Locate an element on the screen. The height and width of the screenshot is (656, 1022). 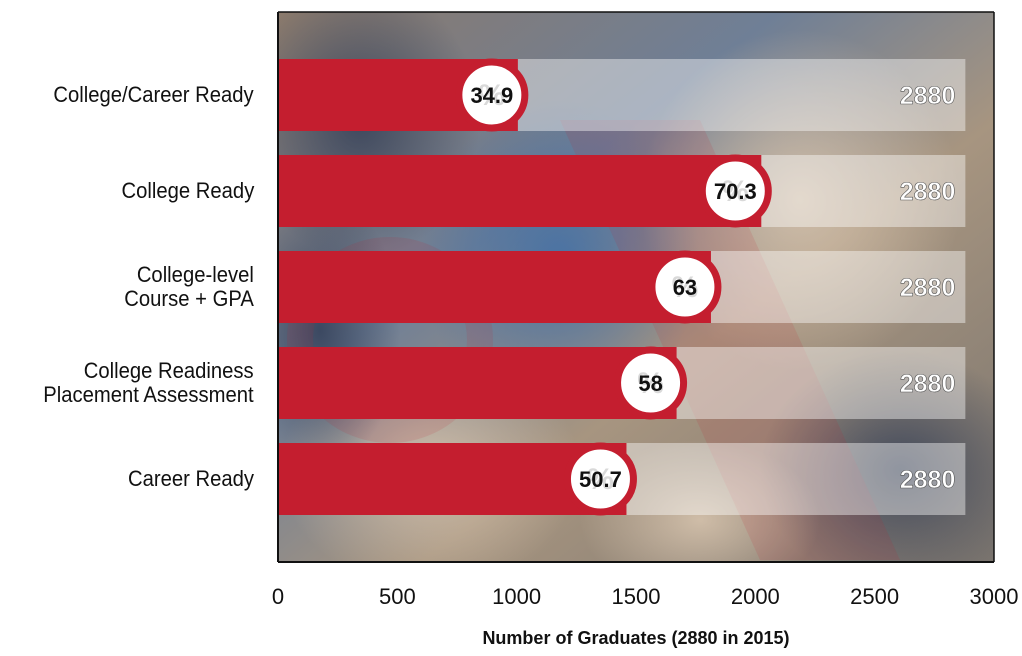
category-label: College-level Course + GPA is located at coordinates (189, 287).